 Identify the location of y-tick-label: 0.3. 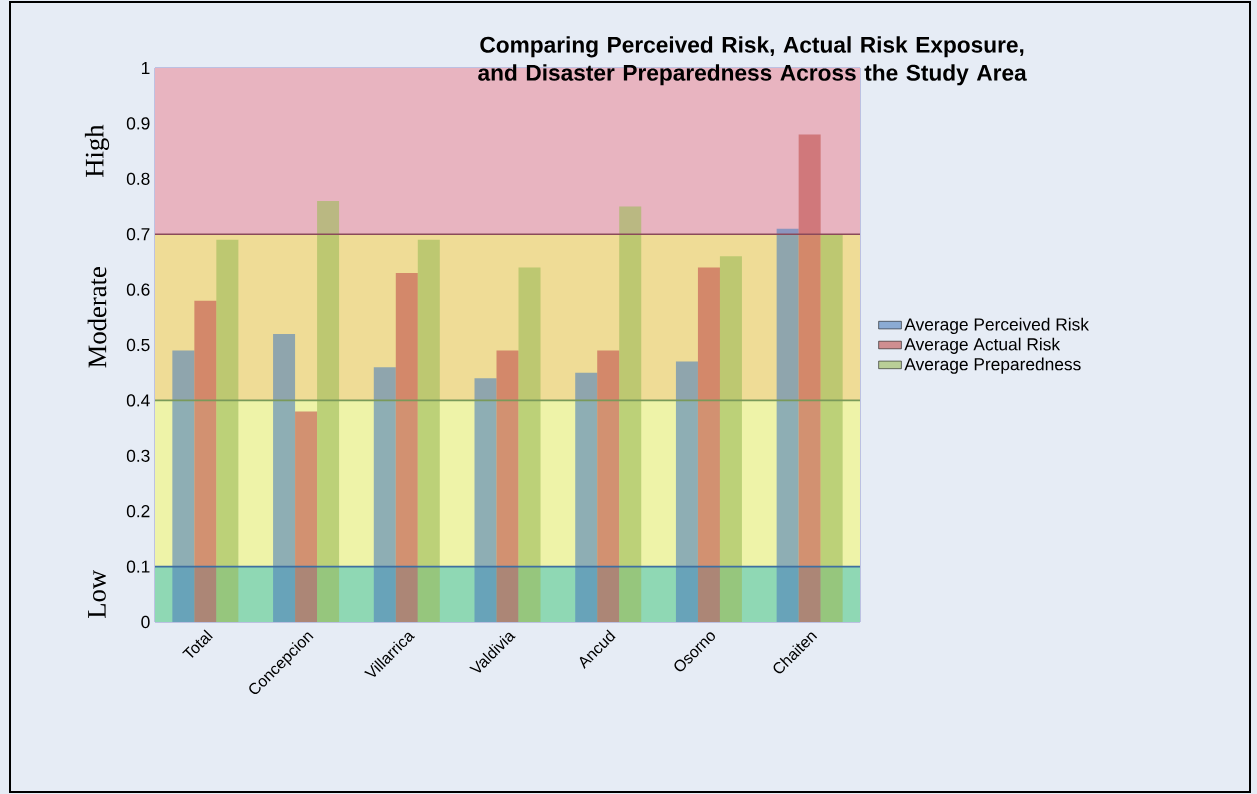
(138, 455).